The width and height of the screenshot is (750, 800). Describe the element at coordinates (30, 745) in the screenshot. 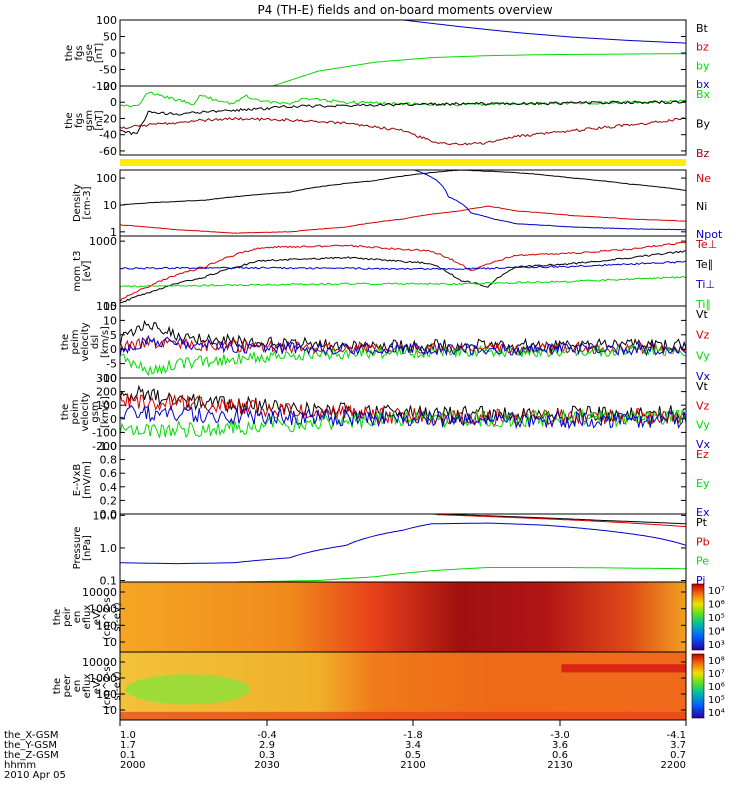

I see `x-axis-row-label: the_Y-GSM` at that location.